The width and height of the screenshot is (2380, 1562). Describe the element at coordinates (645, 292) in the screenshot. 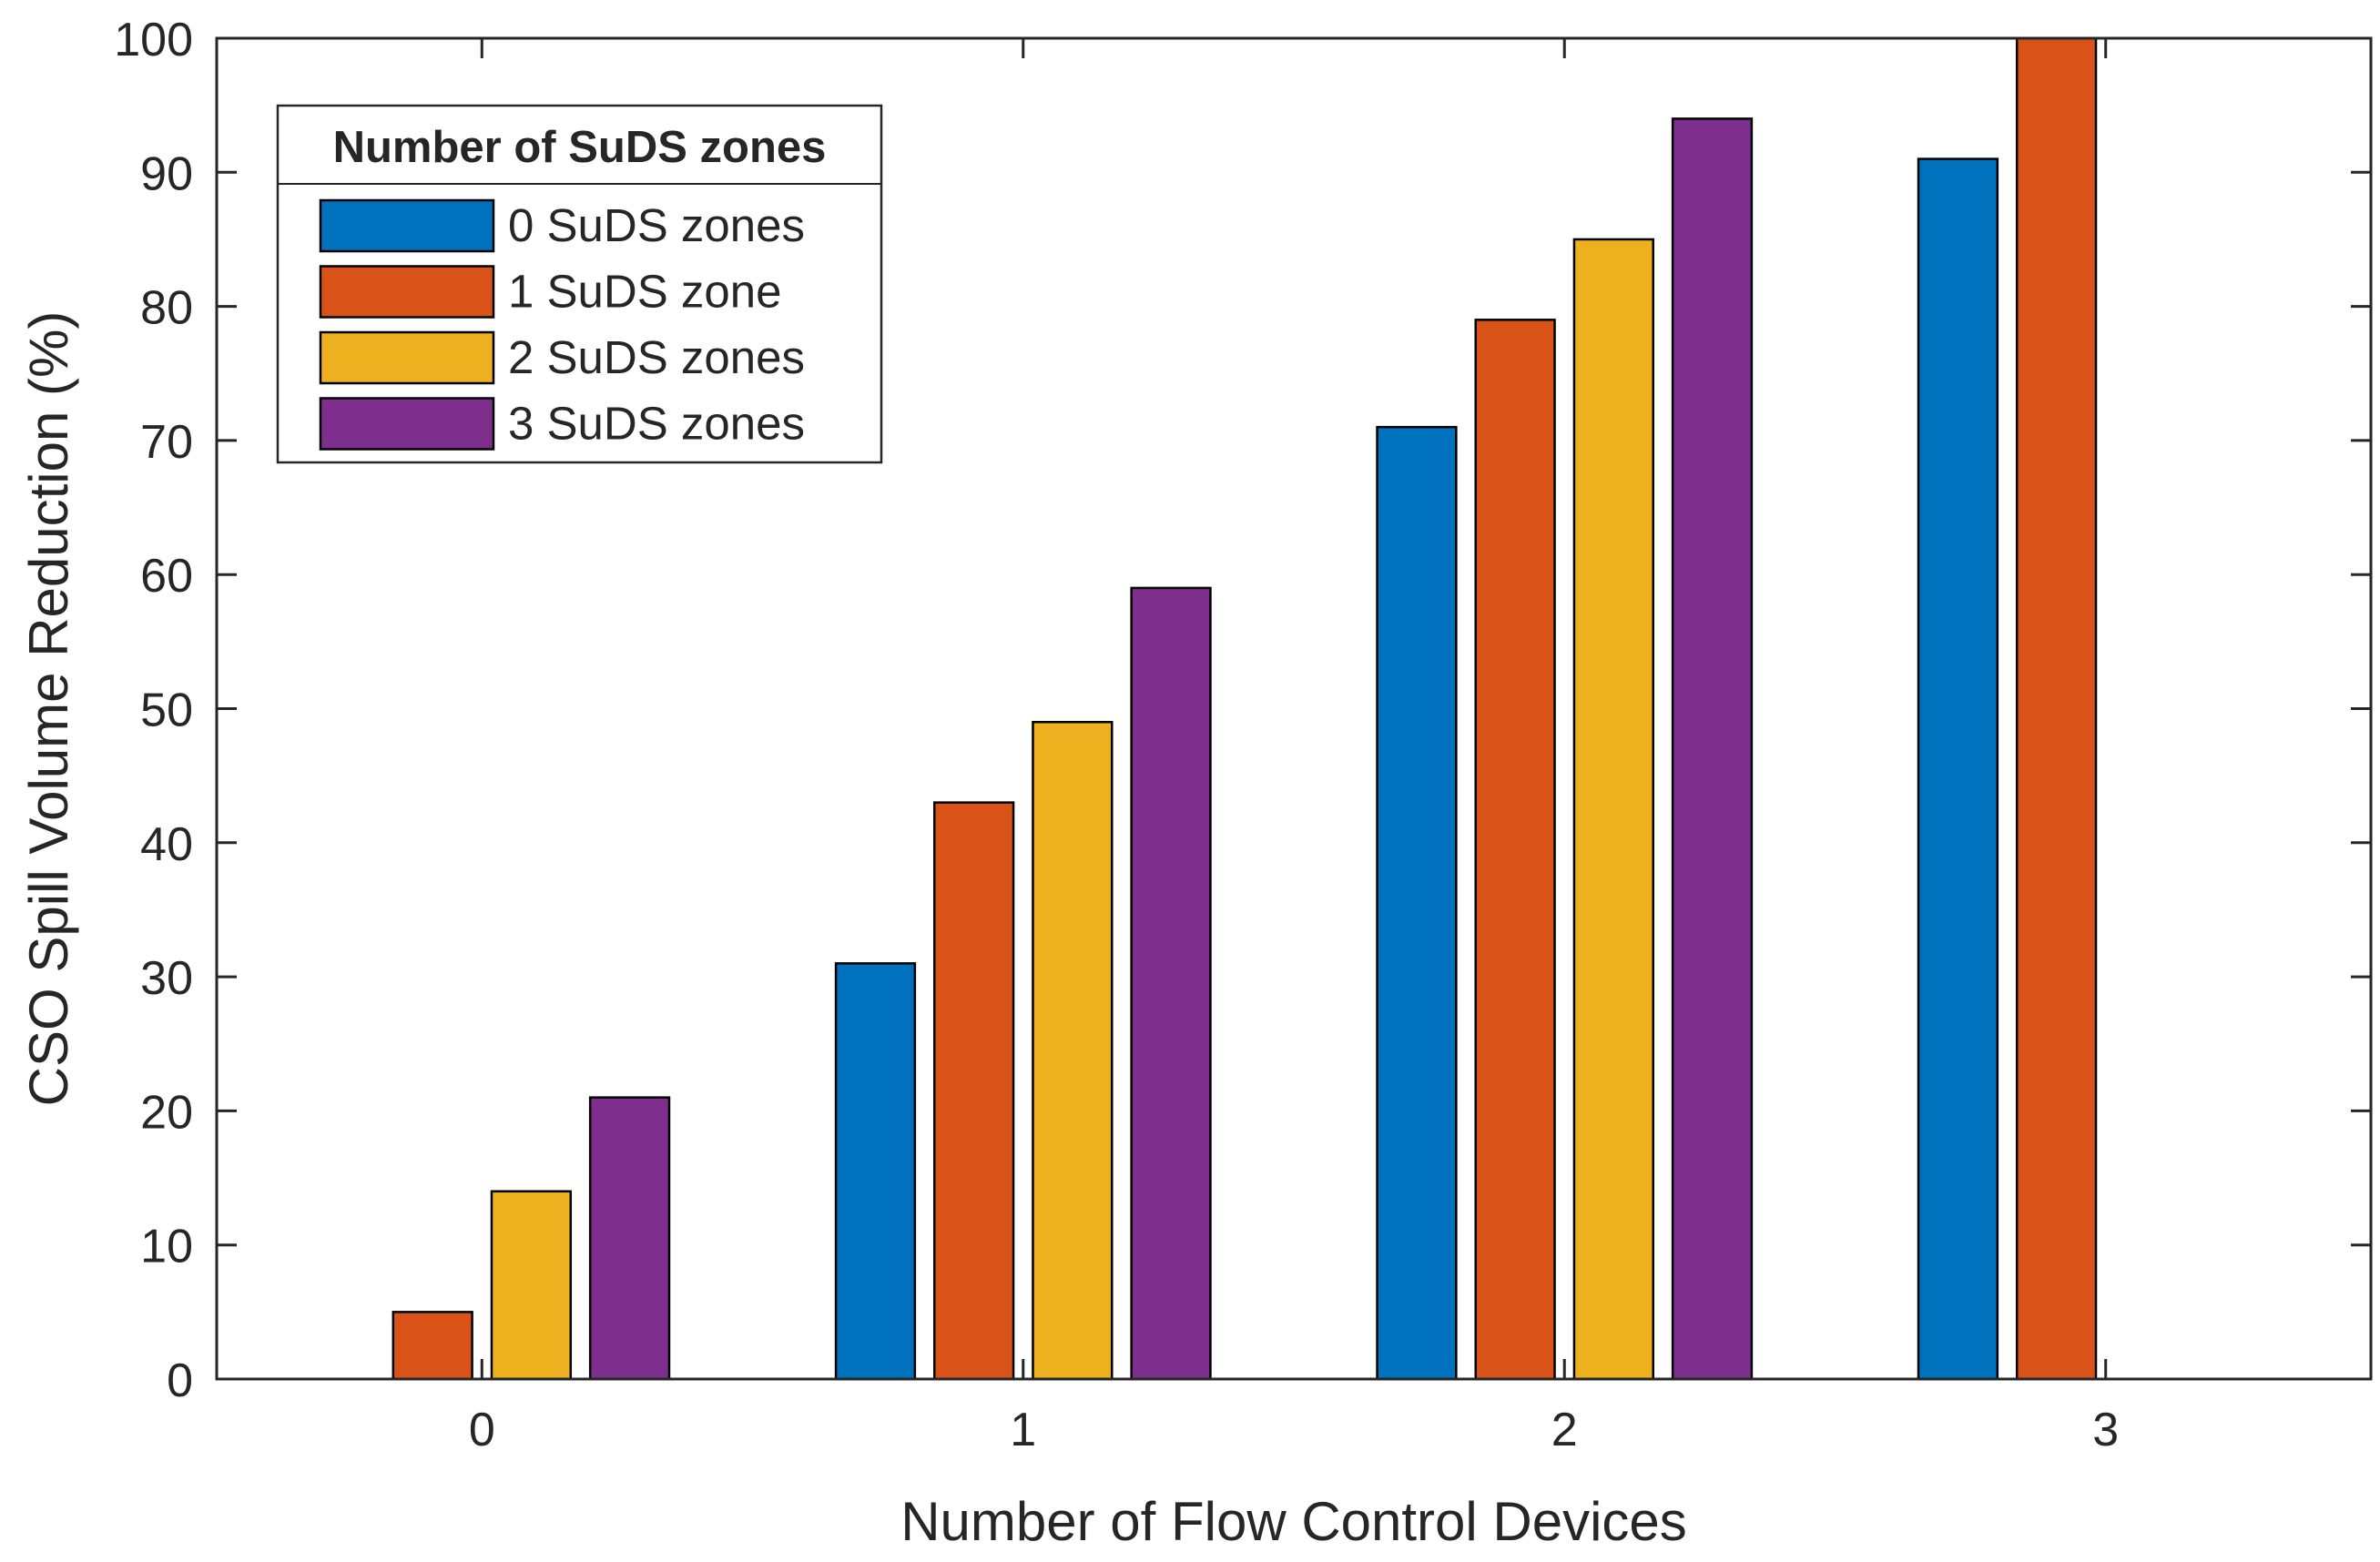

I see `legend-label-1: 1 SuDS zone` at that location.